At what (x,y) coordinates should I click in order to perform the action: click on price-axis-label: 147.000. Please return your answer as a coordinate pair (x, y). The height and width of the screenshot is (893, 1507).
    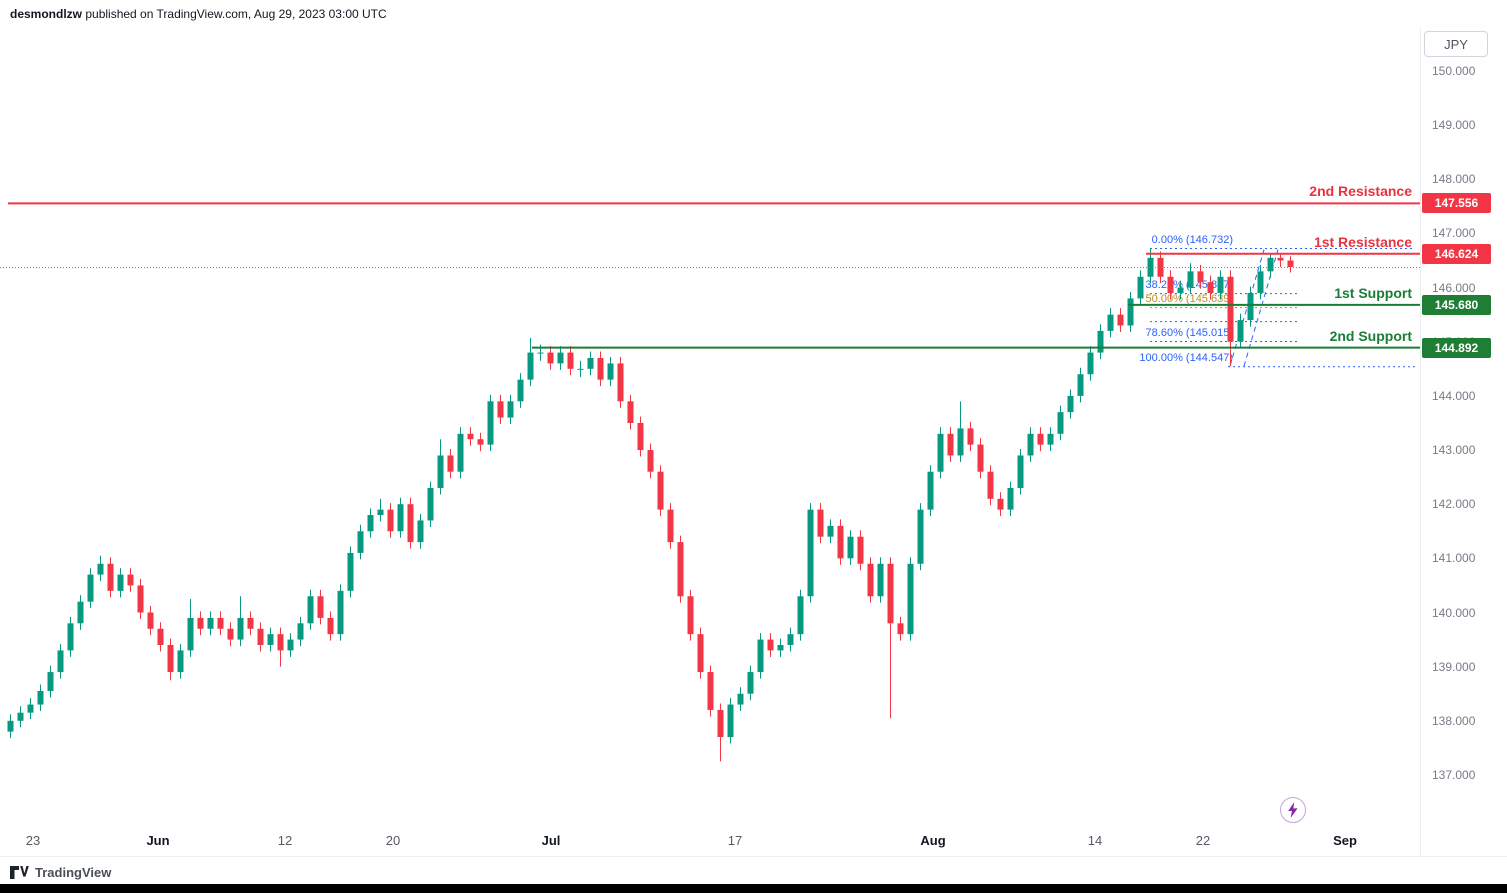
    Looking at the image, I should click on (1454, 233).